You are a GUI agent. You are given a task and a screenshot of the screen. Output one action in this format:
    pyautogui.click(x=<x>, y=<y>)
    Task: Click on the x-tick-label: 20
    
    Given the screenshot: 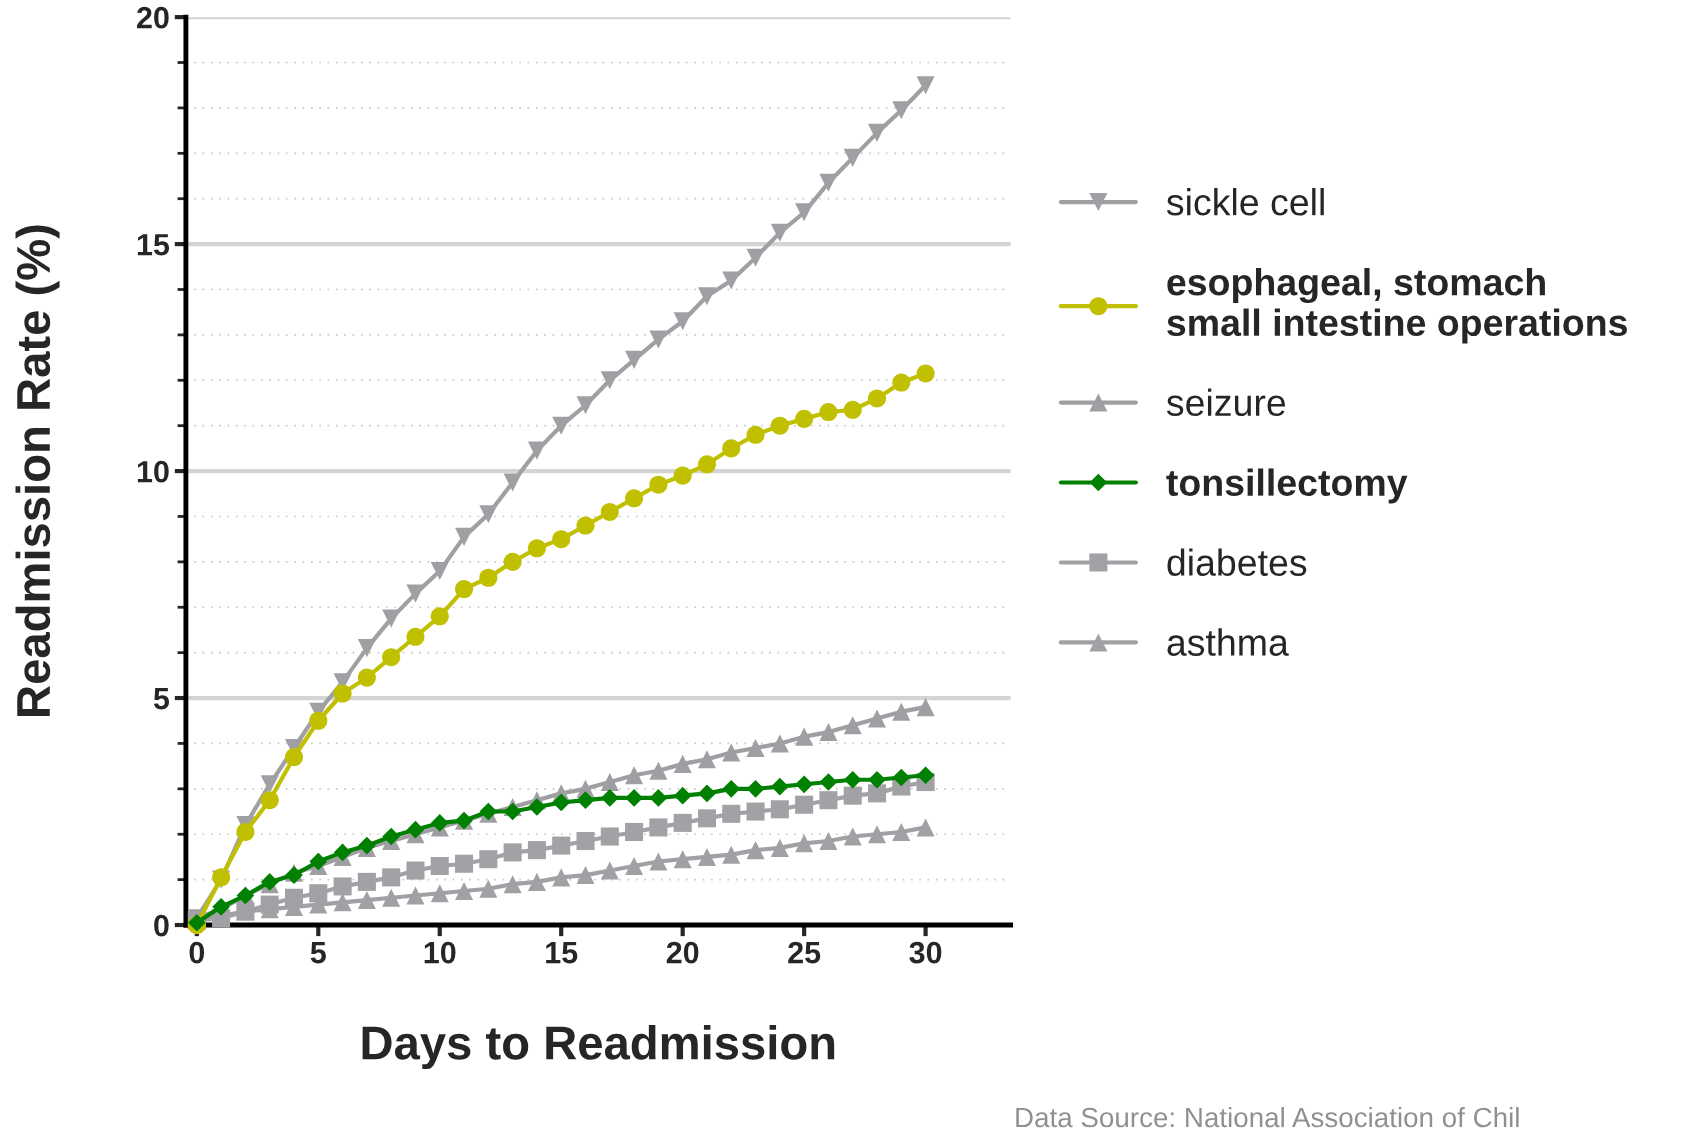 What is the action you would take?
    pyautogui.click(x=682, y=952)
    